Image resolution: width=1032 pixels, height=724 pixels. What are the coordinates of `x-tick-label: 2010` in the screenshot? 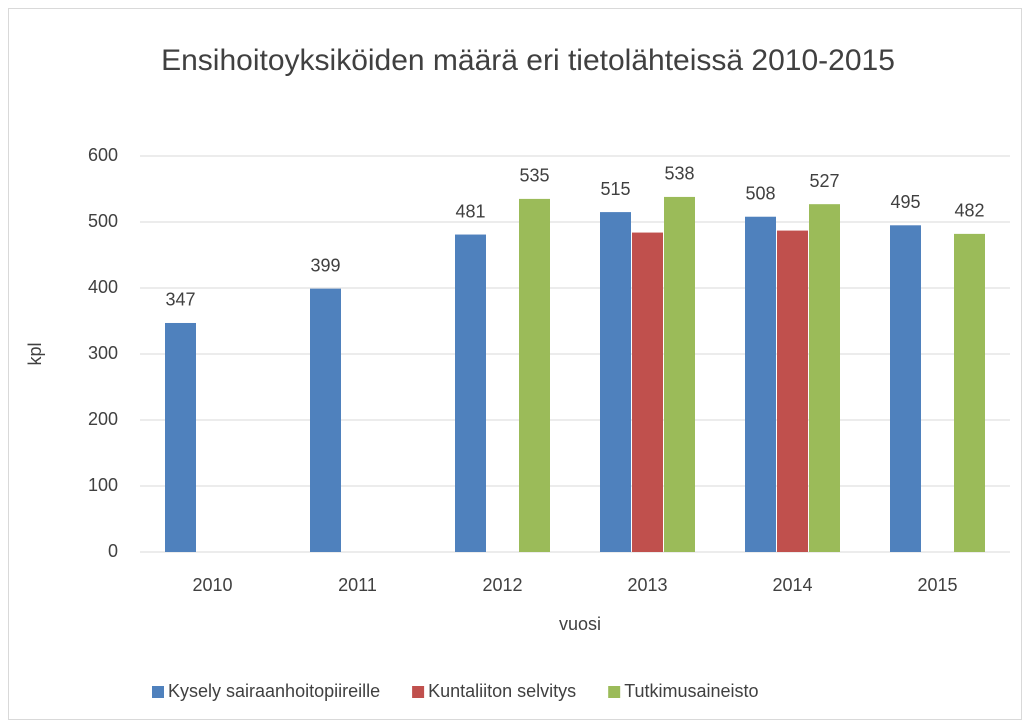 It's located at (212, 585).